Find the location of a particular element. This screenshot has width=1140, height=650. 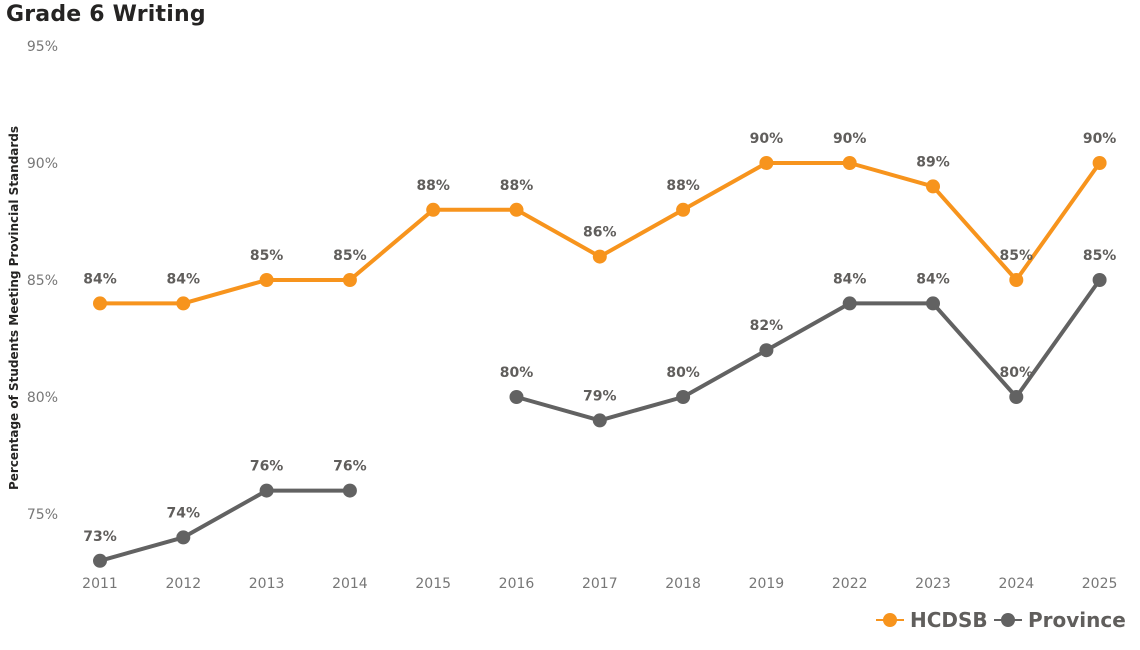

y-tick-label: 75% is located at coordinates (42, 515).